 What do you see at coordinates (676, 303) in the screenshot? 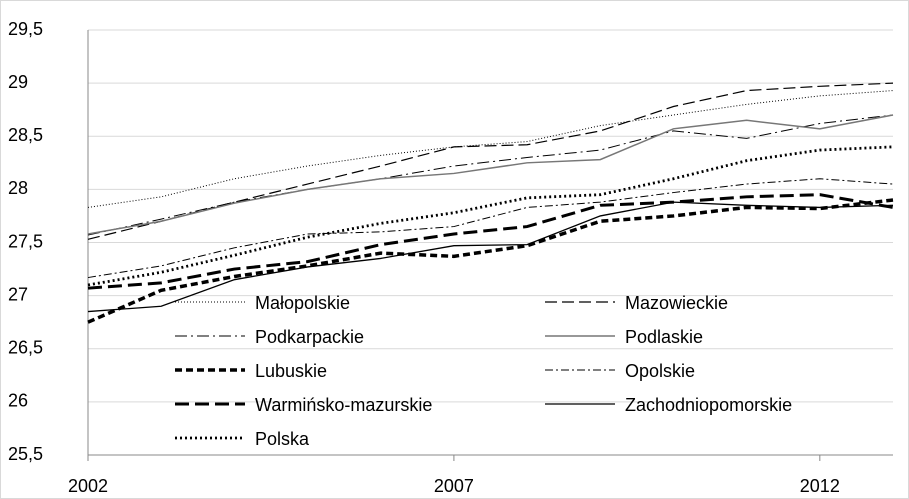
I see `legend-label: Mazowieckie` at bounding box center [676, 303].